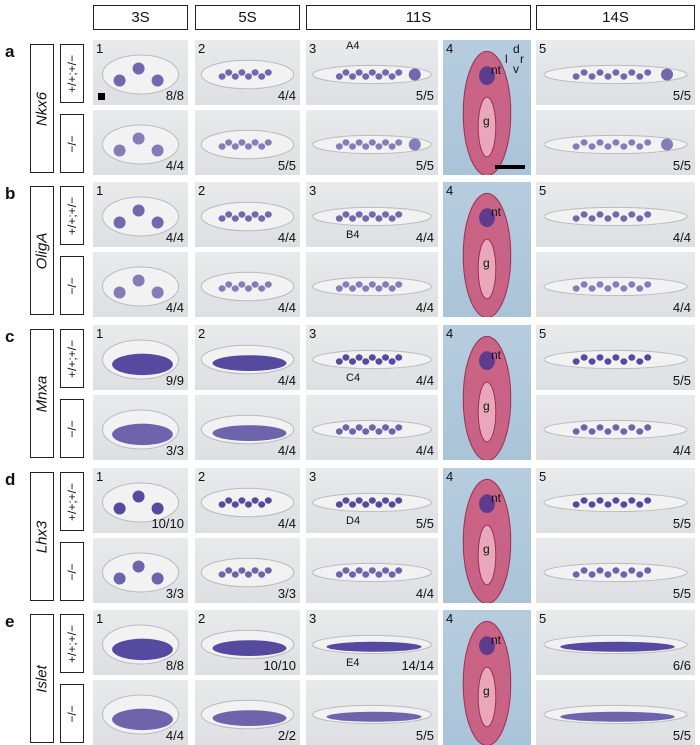 The height and width of the screenshot is (745, 700). What do you see at coordinates (487, 107) in the screenshot?
I see `cross-section-panel: 4 nt g d l r v` at bounding box center [487, 107].